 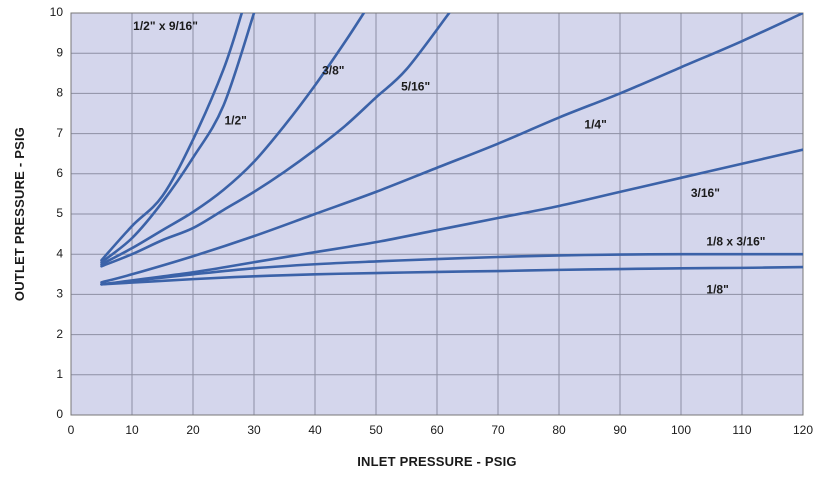 What do you see at coordinates (741, 430) in the screenshot?
I see `x-tick-label: 110` at bounding box center [741, 430].